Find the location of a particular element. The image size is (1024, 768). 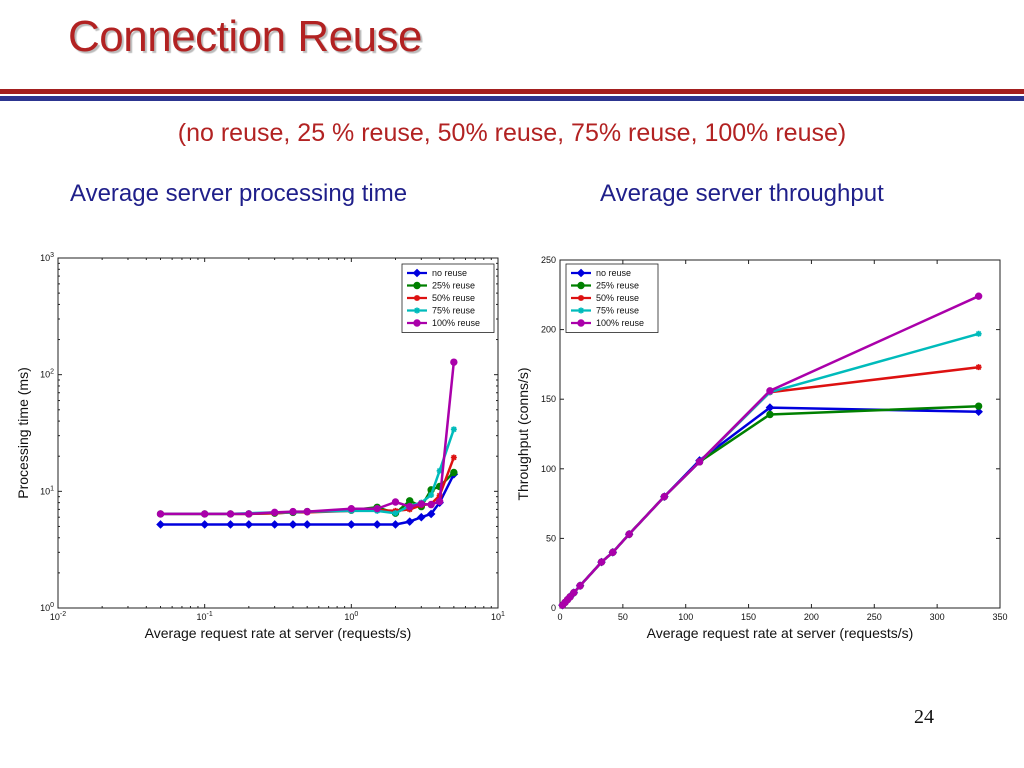

throughput-chart-legend-item-100-reuse: 100% reuse is located at coordinates (607, 323).